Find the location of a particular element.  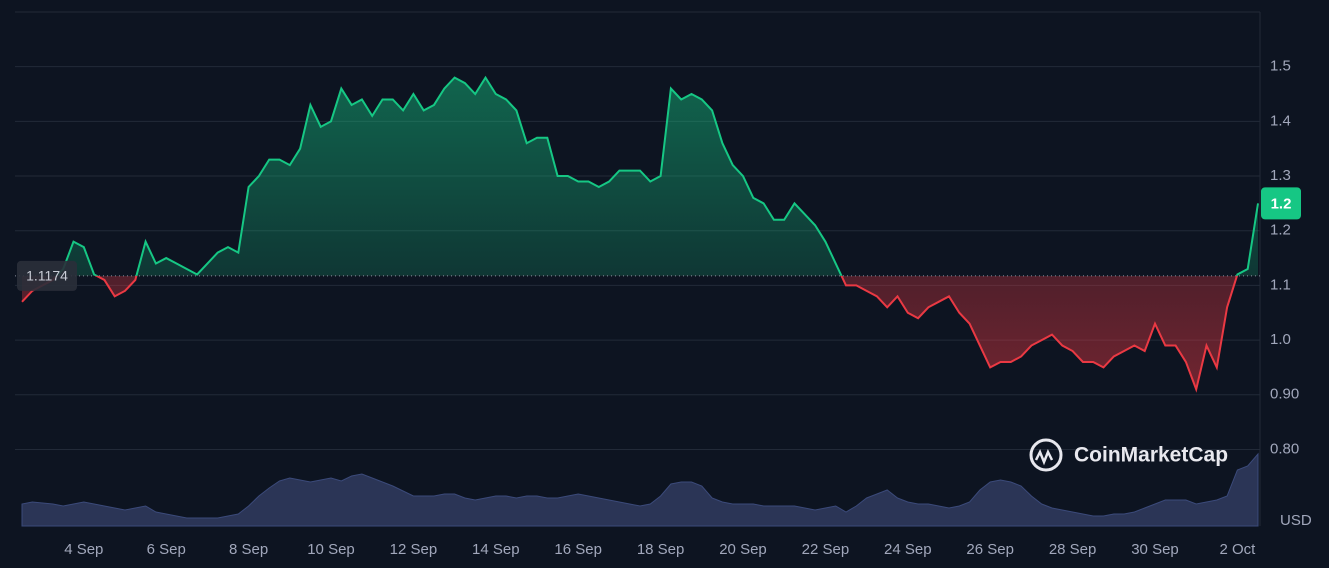

x-tick-label: 20 Sep is located at coordinates (743, 549).